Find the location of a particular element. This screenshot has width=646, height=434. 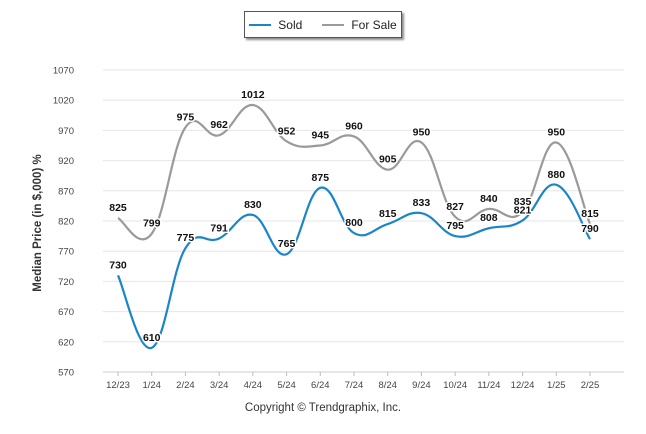

legend-label-for-sale: For Sale is located at coordinates (374, 24).